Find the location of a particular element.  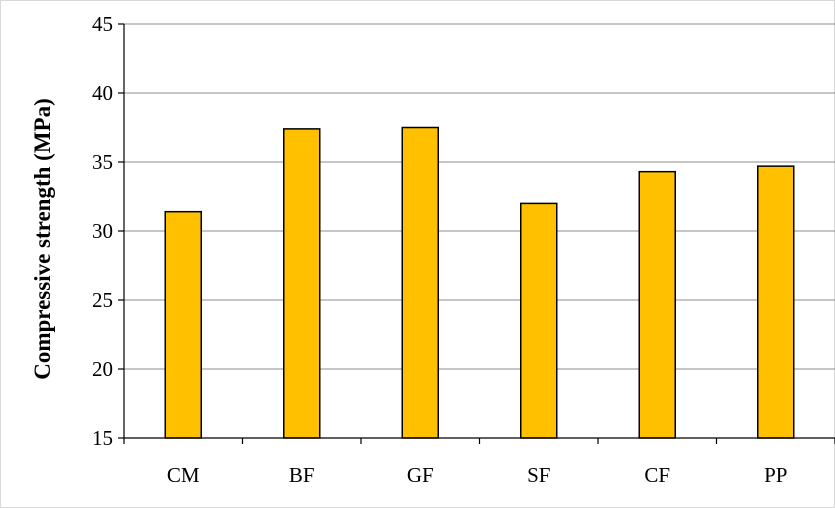

x-tick-labels: CM BF GF SF CF PP is located at coordinates (477, 475).